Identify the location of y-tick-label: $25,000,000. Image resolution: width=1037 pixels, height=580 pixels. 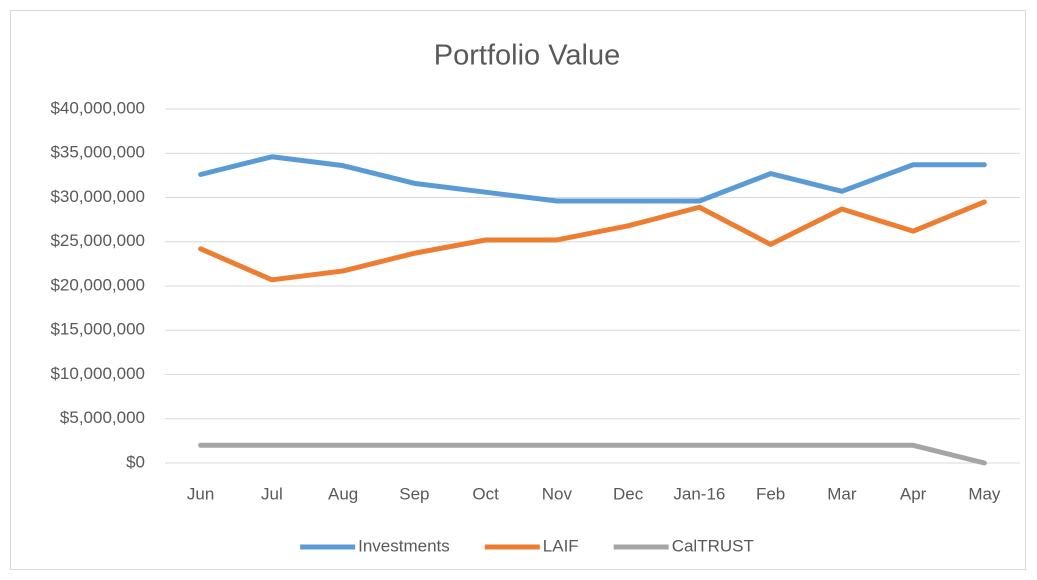
(97, 240).